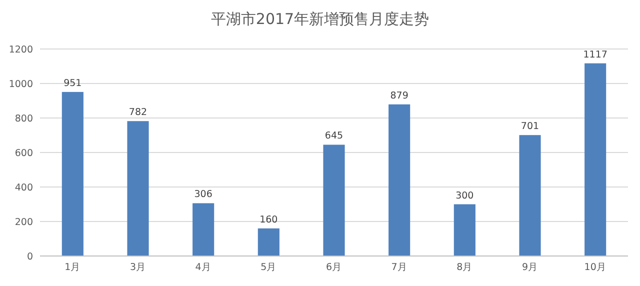 This screenshot has width=640, height=286. Describe the element at coordinates (29, 257) in the screenshot. I see `y-tick-label: 0` at that location.